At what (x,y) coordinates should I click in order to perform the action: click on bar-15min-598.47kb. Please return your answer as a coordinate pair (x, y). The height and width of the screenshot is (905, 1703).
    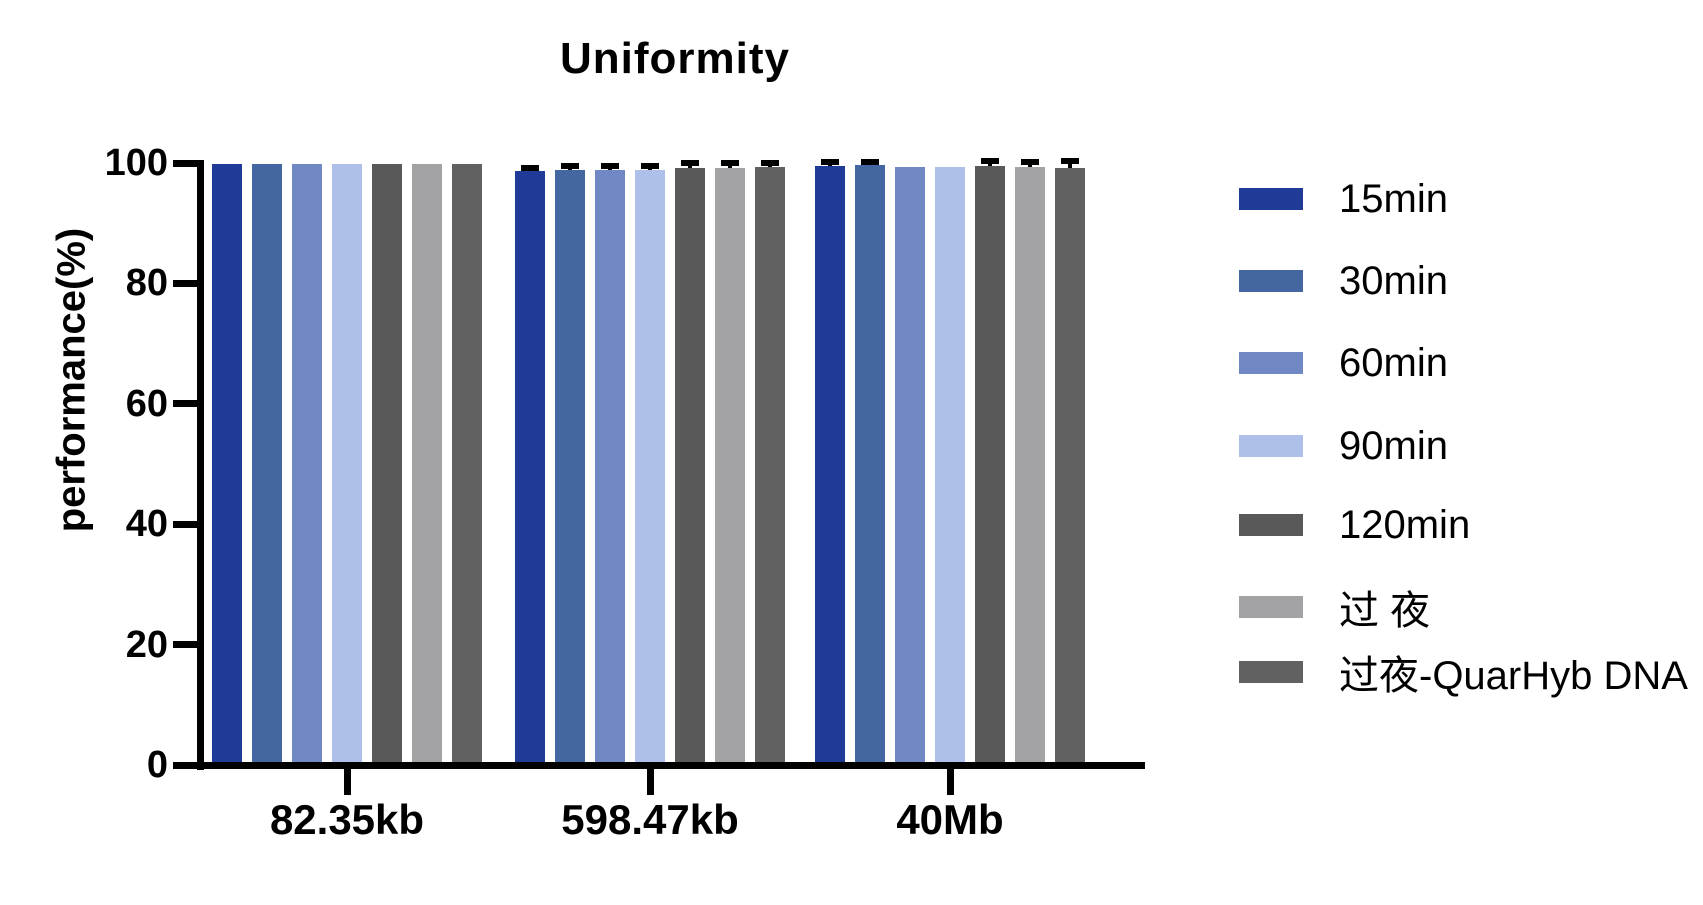
    Looking at the image, I should click on (530, 468).